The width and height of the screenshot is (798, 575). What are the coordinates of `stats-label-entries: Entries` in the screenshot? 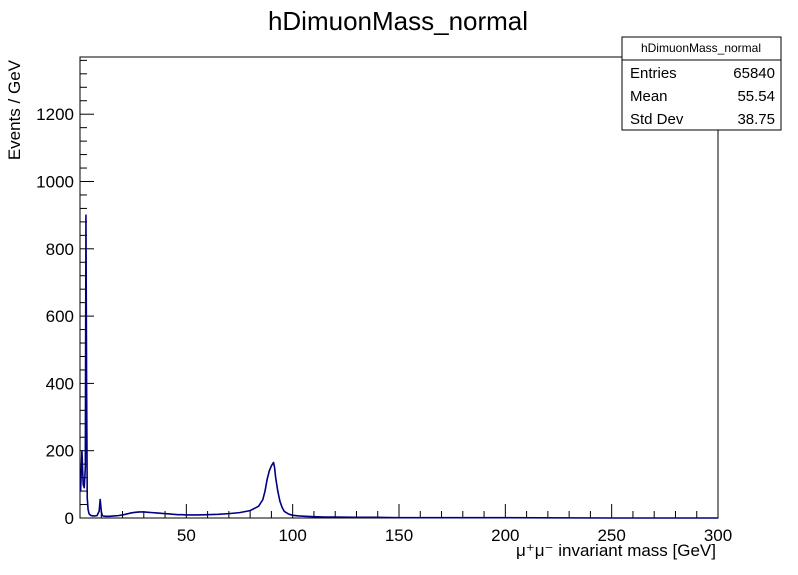 It's located at (653, 73).